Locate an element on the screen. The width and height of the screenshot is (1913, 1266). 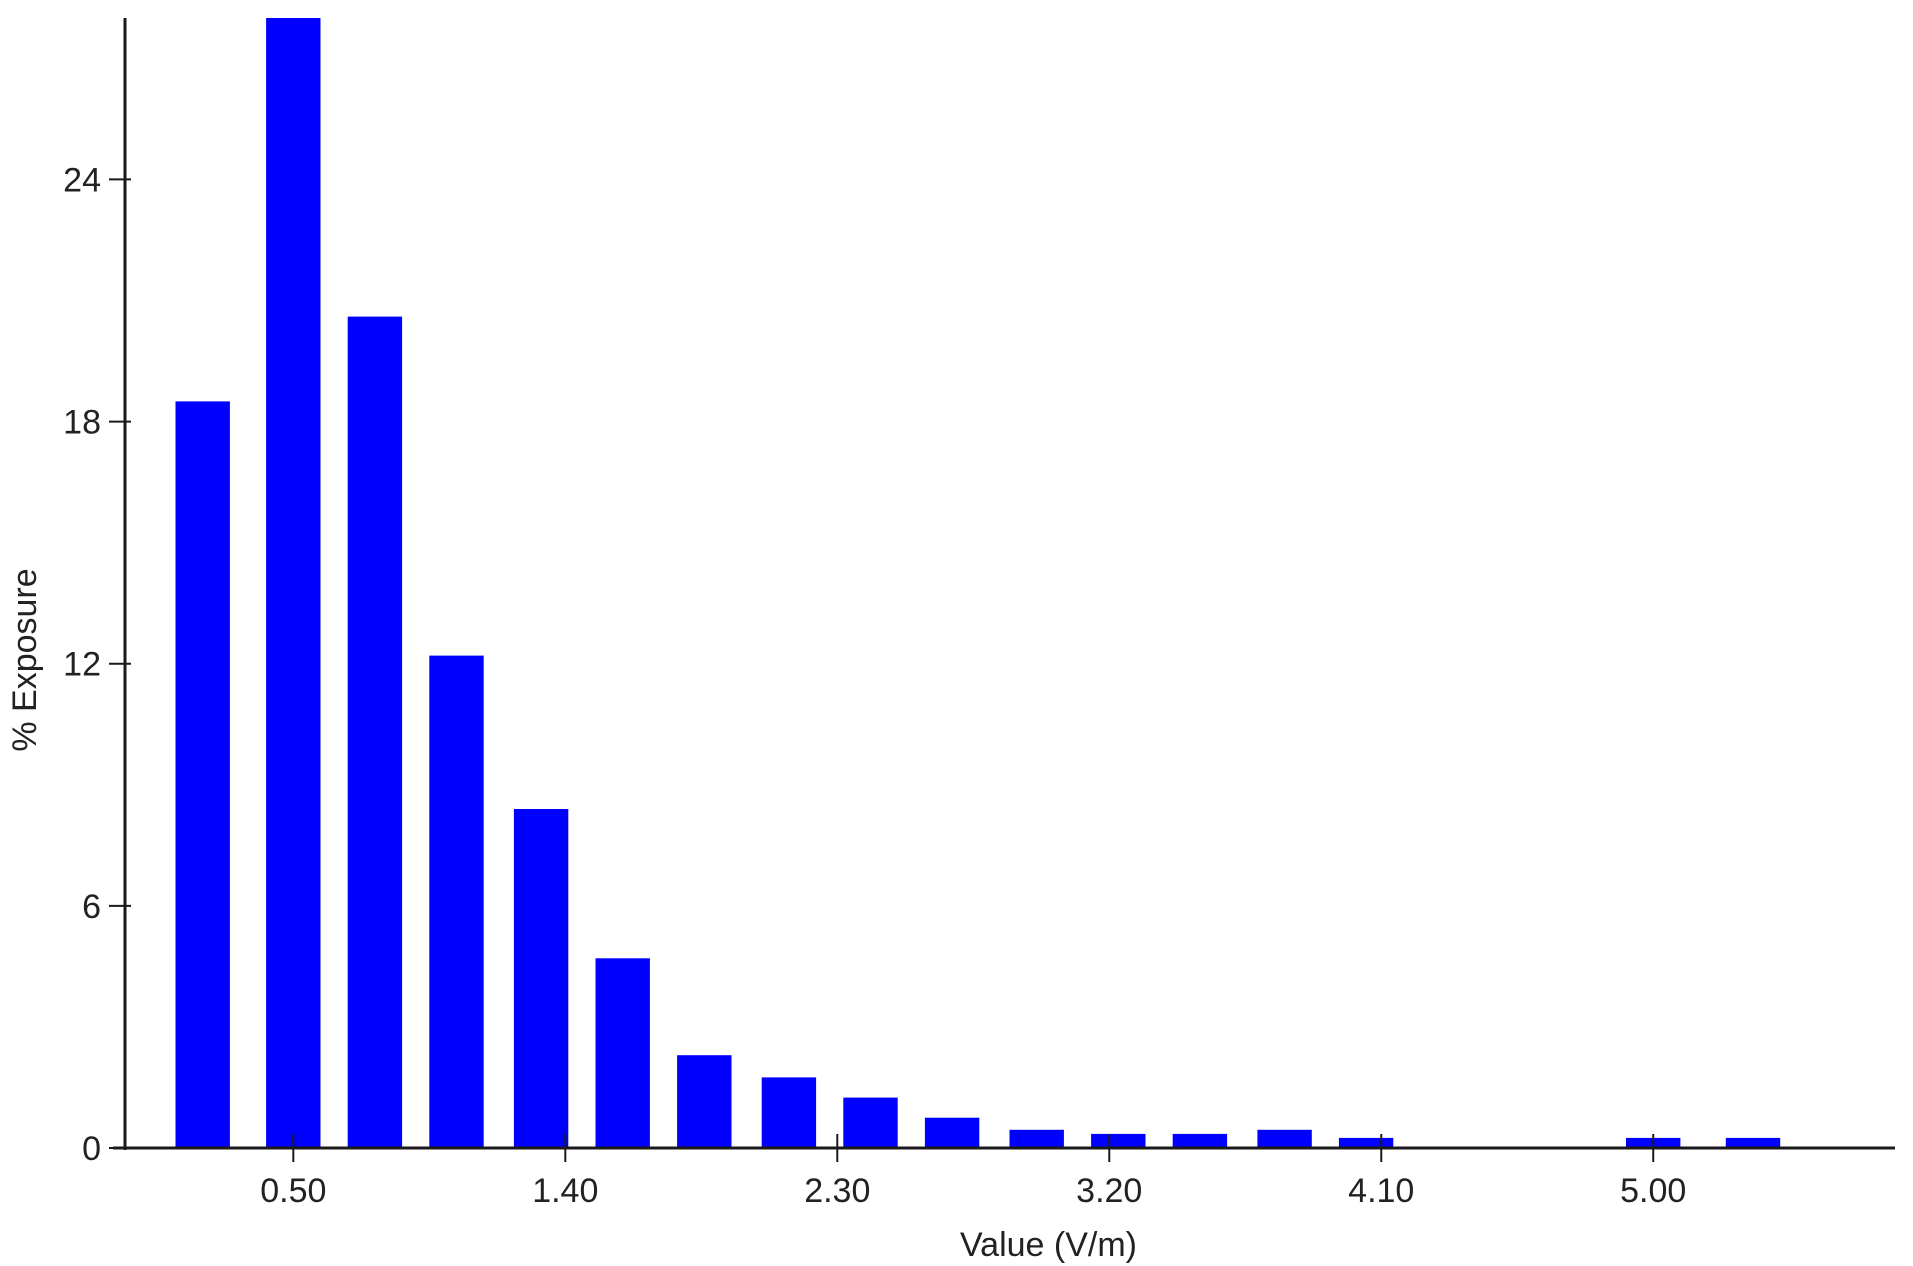
x-tick-label: 2.30 is located at coordinates (837, 1191).